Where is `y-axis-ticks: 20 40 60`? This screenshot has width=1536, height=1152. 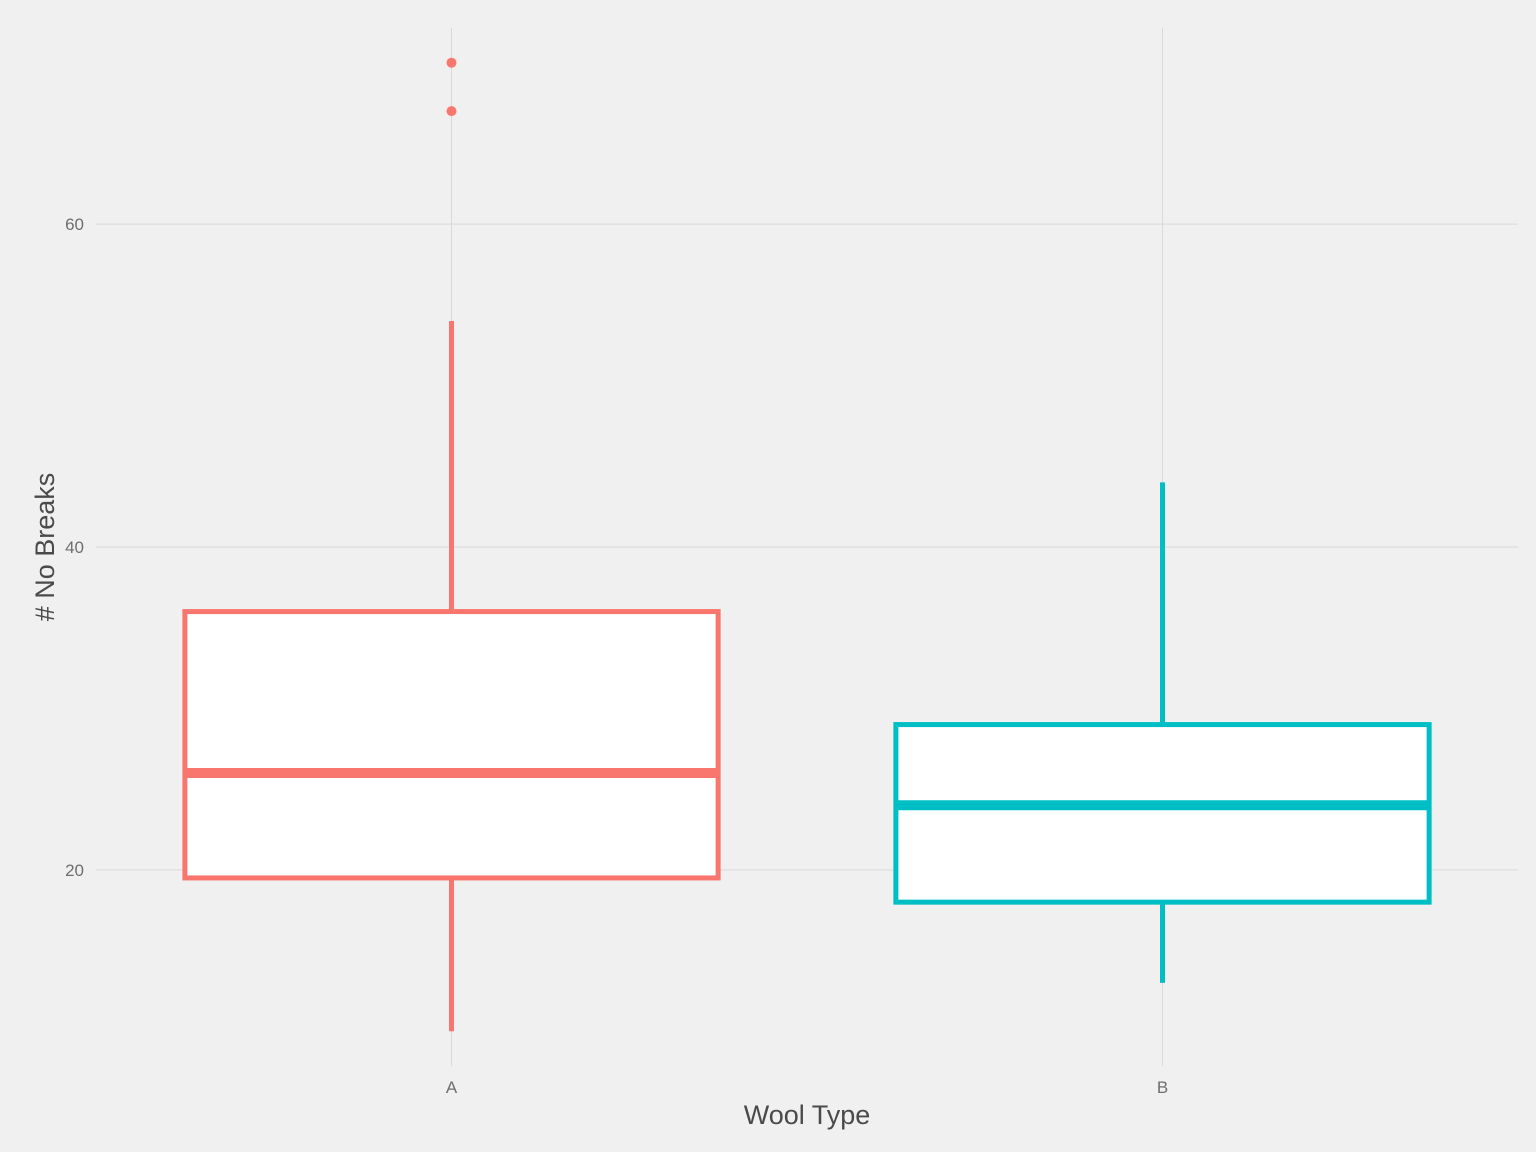
y-axis-ticks: 20 40 60 is located at coordinates (74, 547).